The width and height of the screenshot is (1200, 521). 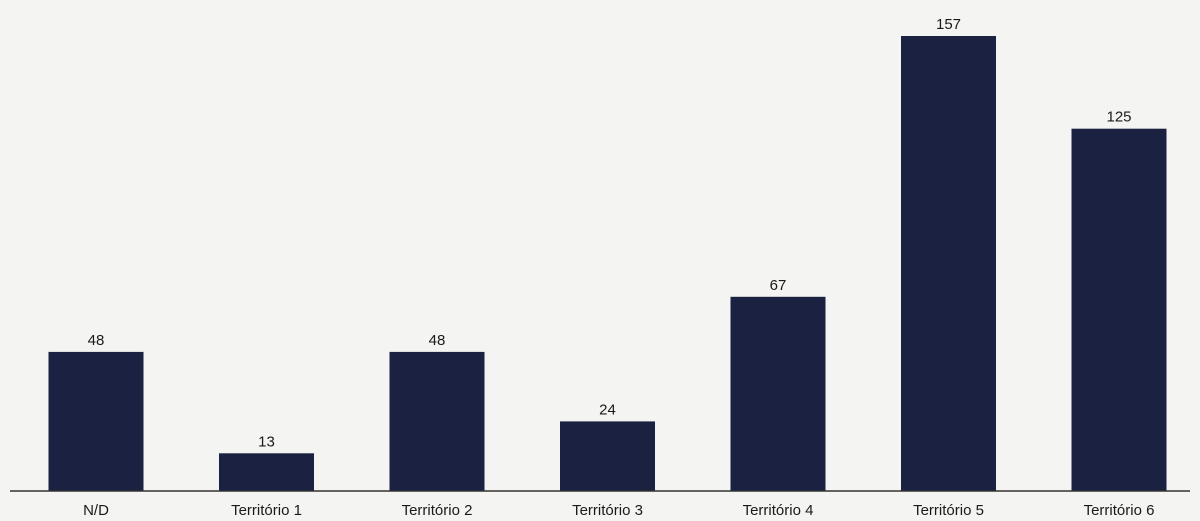 I want to click on value-label-1: 13, so click(x=266, y=441).